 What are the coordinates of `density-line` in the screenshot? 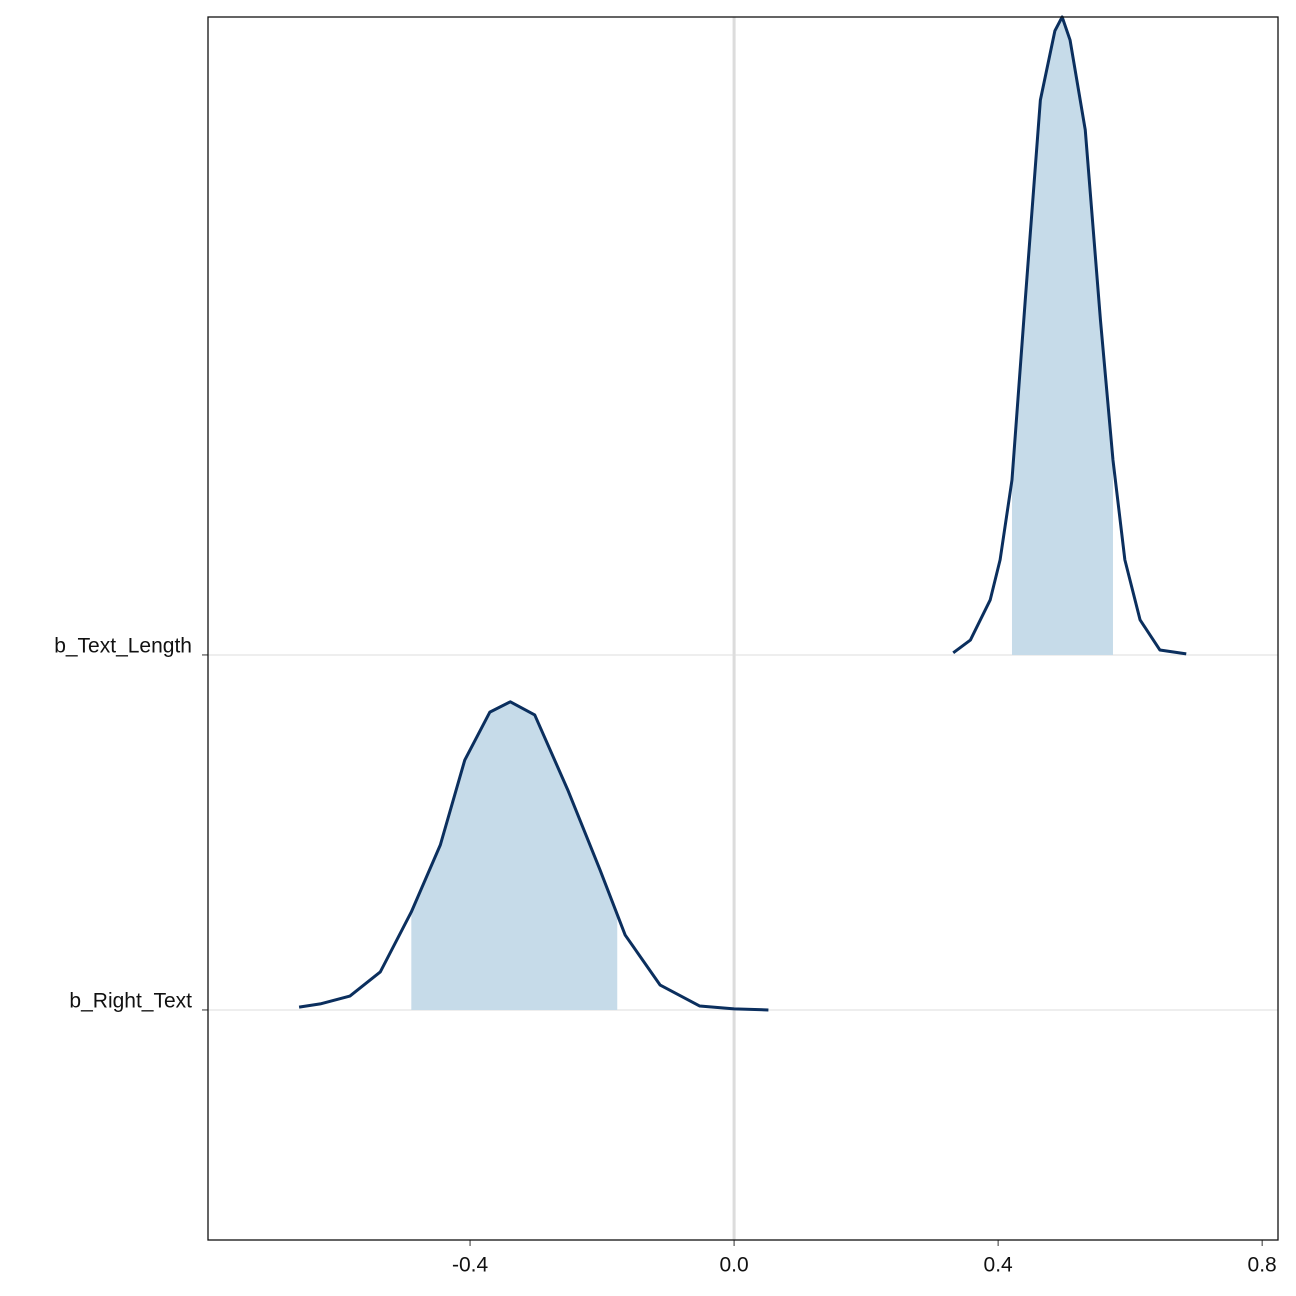 It's located at (533, 856).